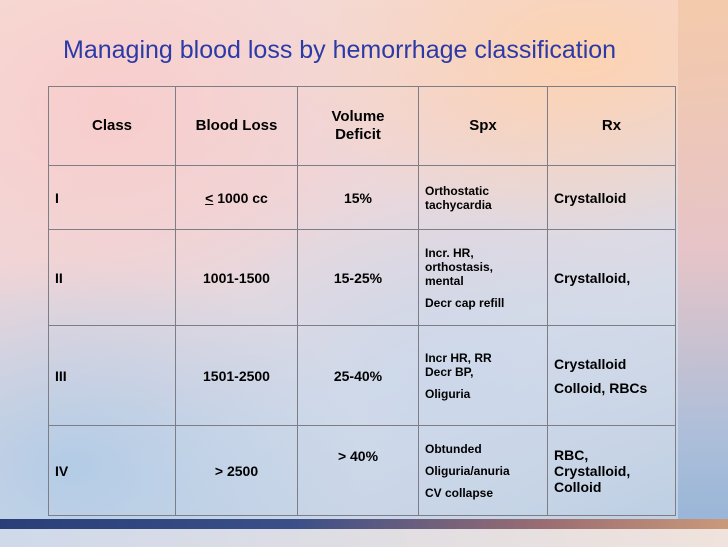 The width and height of the screenshot is (728, 547). What do you see at coordinates (358, 197) in the screenshot?
I see `cell-volume-deficit: 15%` at bounding box center [358, 197].